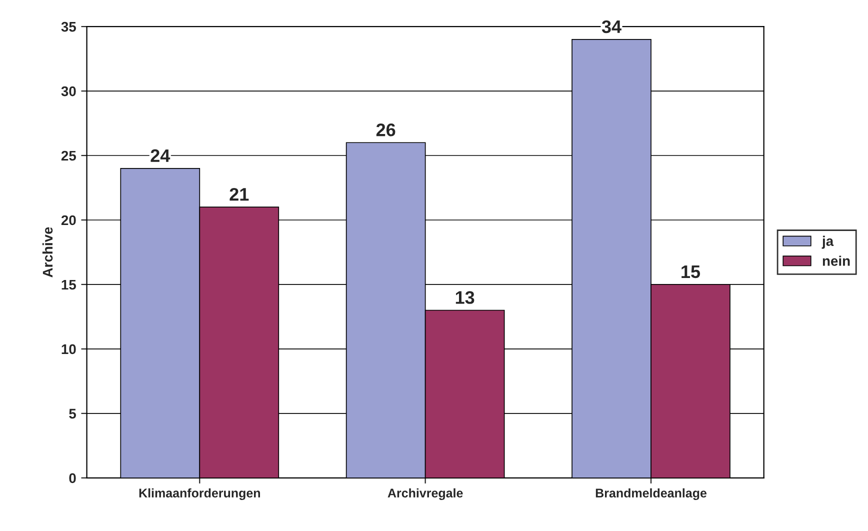  I want to click on x-tick-label: Klimaanforderungen, so click(199, 494).